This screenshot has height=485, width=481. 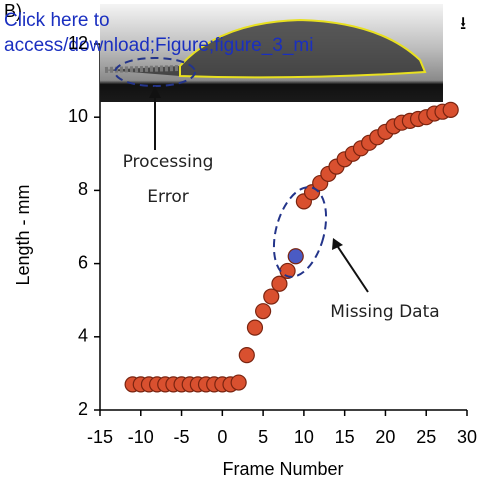 What do you see at coordinates (100, 437) in the screenshot?
I see `x-tick-label: -15` at bounding box center [100, 437].